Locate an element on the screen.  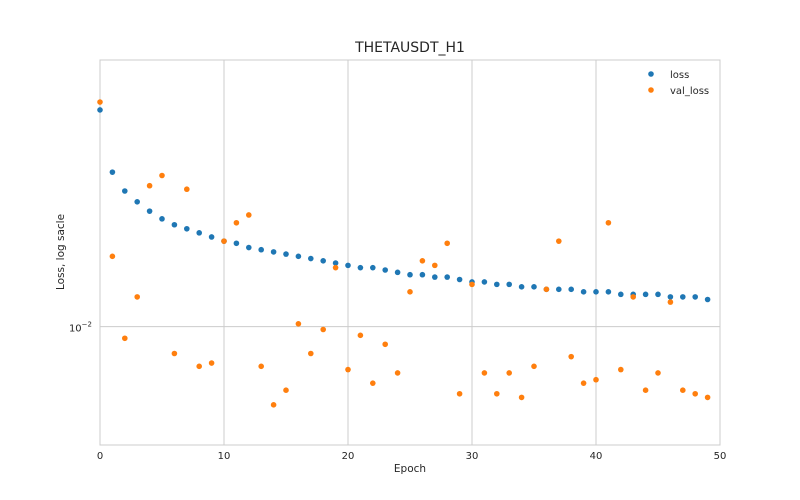
y-axis-ticks: 10−2 is located at coordinates (80, 328).